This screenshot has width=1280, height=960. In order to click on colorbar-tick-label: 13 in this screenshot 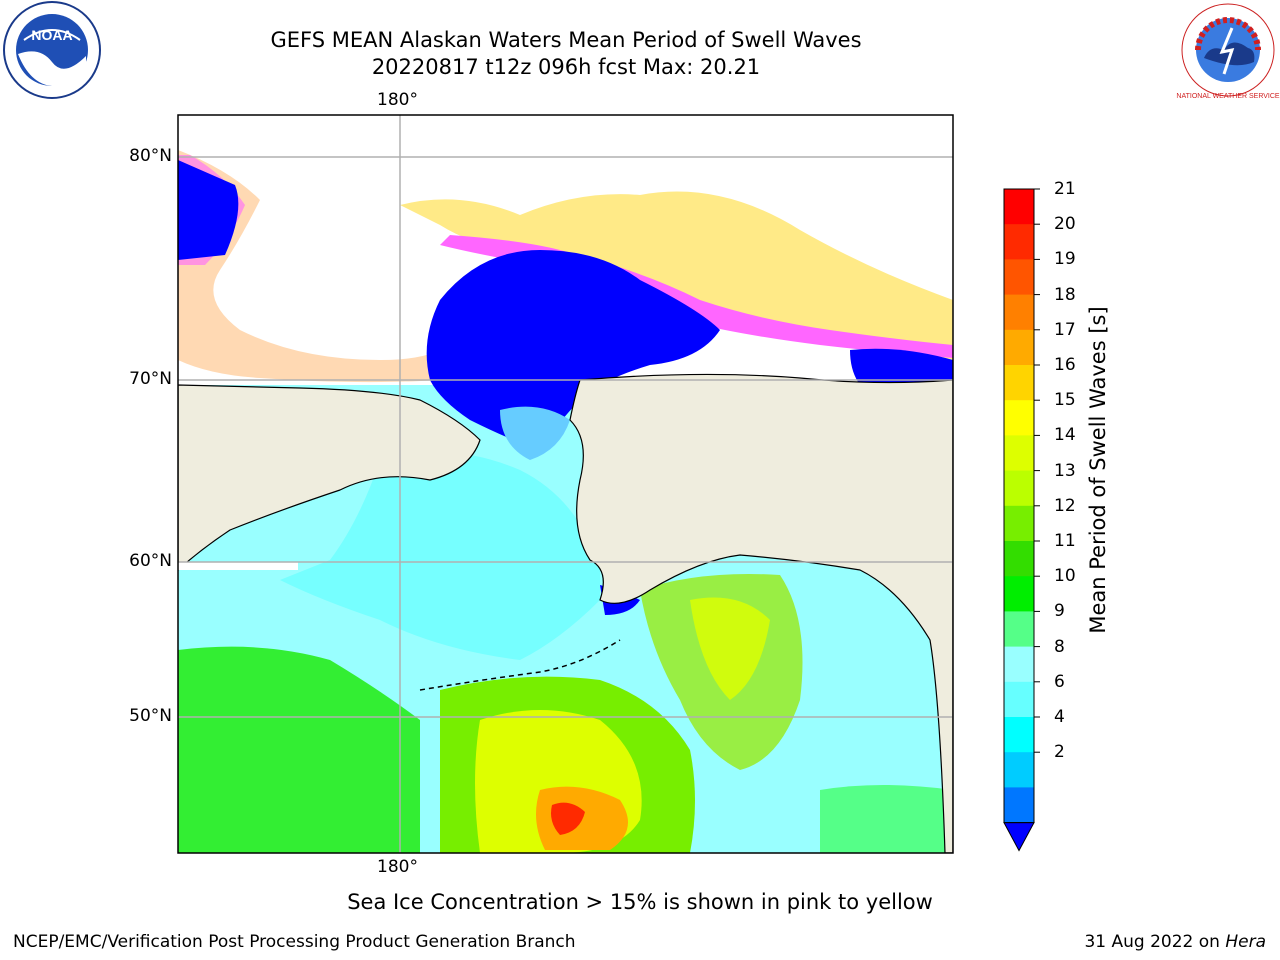, I will do `click(1065, 470)`.